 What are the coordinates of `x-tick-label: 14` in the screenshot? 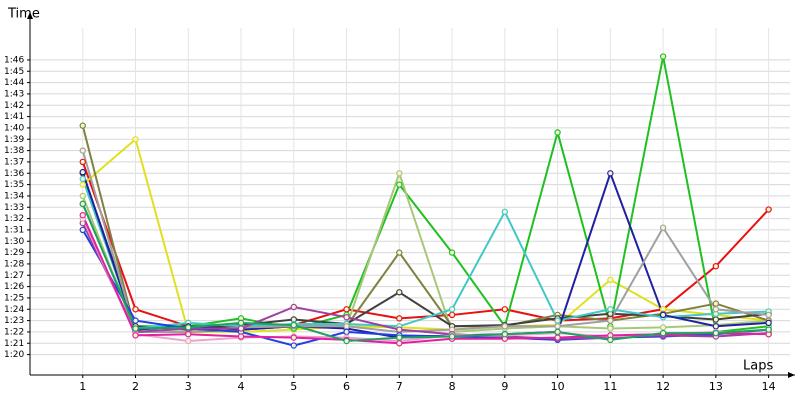 It's located at (769, 386).